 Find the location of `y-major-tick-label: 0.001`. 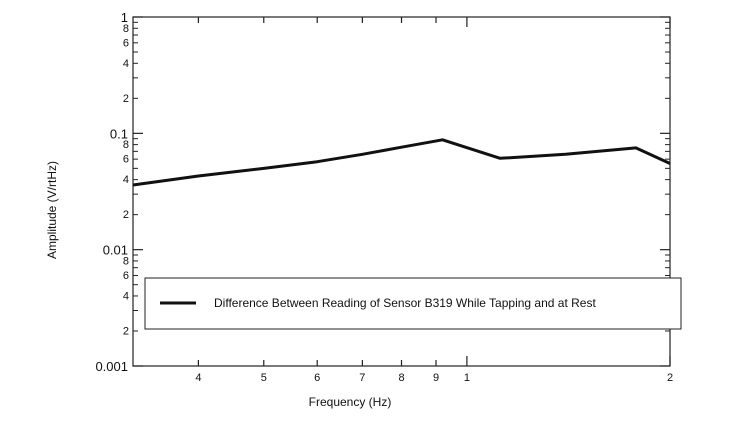

y-major-tick-label: 0.001 is located at coordinates (111, 366).